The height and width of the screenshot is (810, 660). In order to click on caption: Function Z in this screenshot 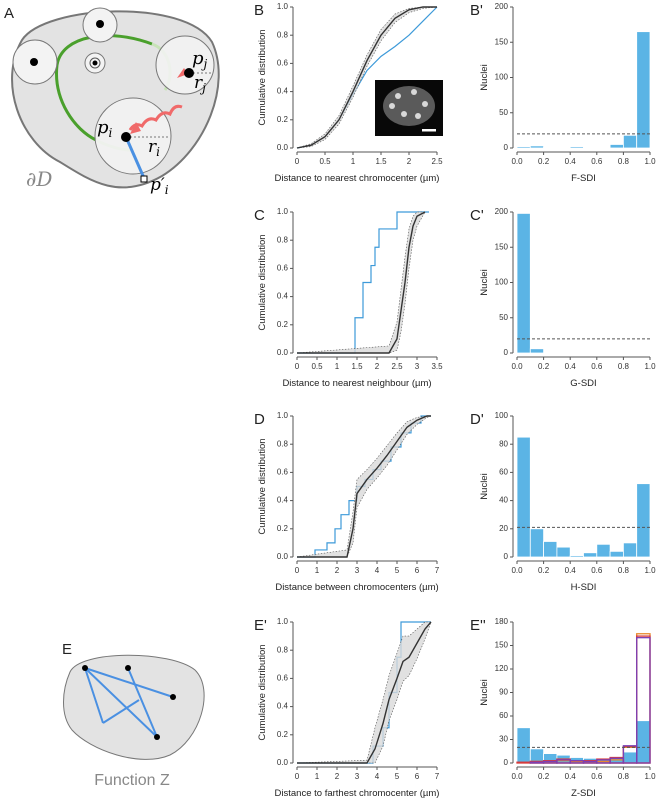, I will do `click(132, 780)`.